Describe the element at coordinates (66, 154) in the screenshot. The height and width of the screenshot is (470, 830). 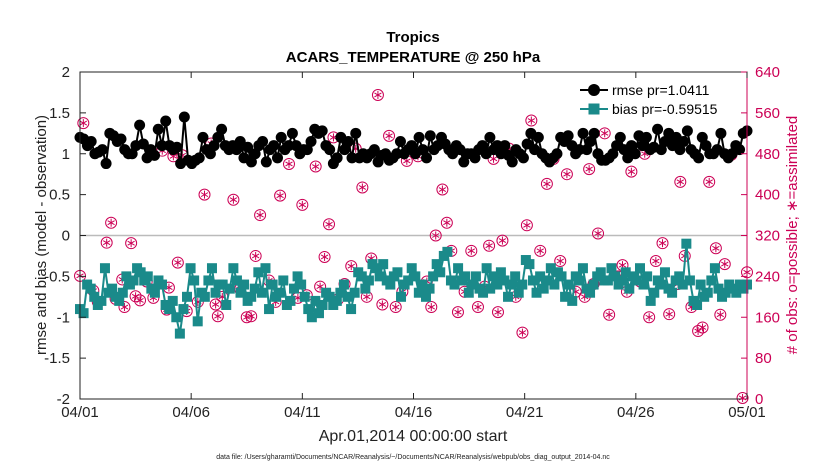
I see `left-tick-label: 1` at that location.